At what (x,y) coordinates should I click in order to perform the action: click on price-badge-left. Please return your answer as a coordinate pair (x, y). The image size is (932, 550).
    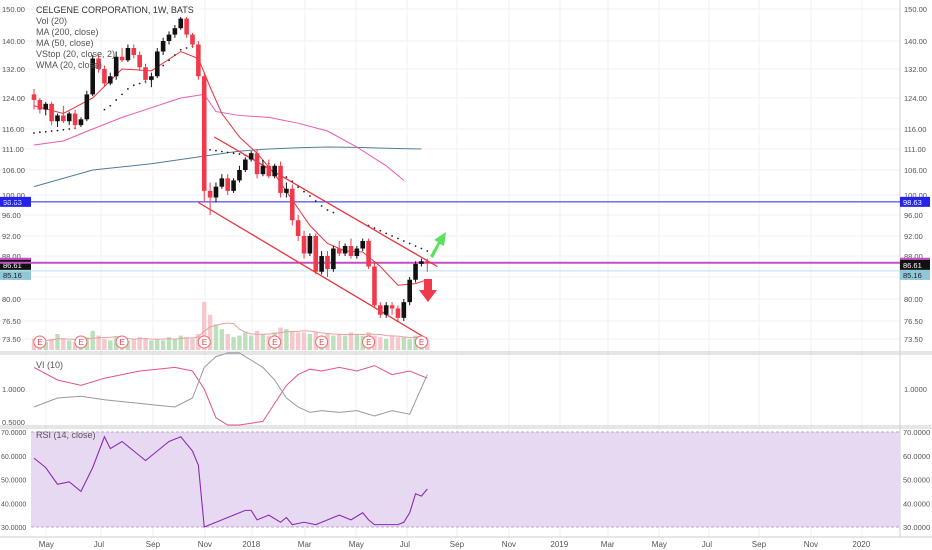
    Looking at the image, I should click on (15, 274).